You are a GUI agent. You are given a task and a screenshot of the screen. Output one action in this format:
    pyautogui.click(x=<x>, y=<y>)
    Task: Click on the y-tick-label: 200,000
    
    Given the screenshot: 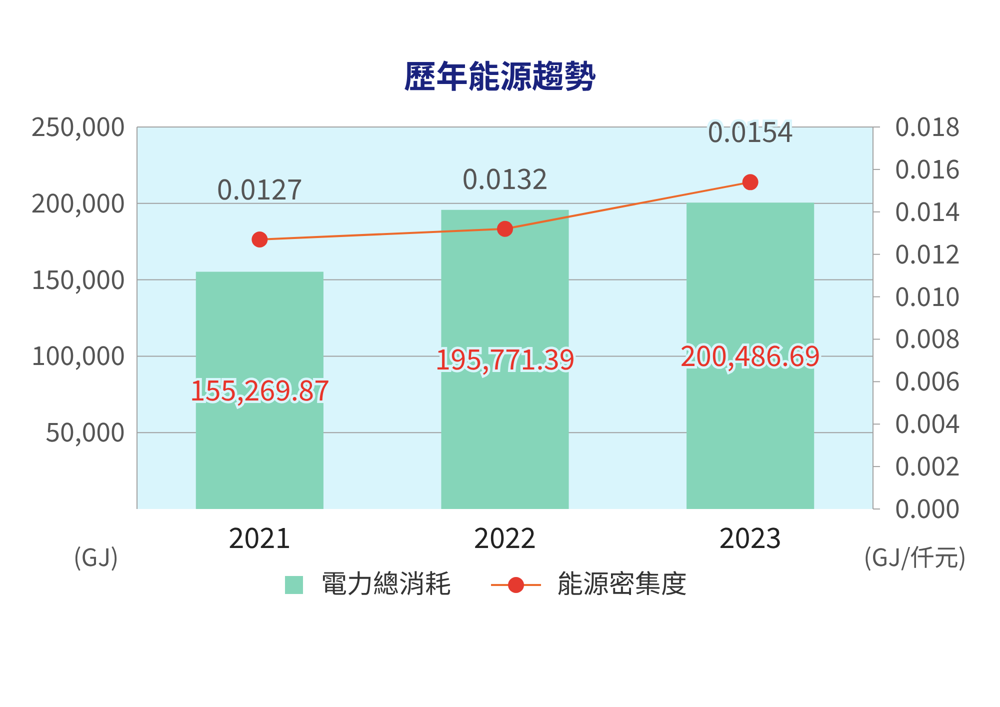 What is the action you would take?
    pyautogui.click(x=78, y=201)
    